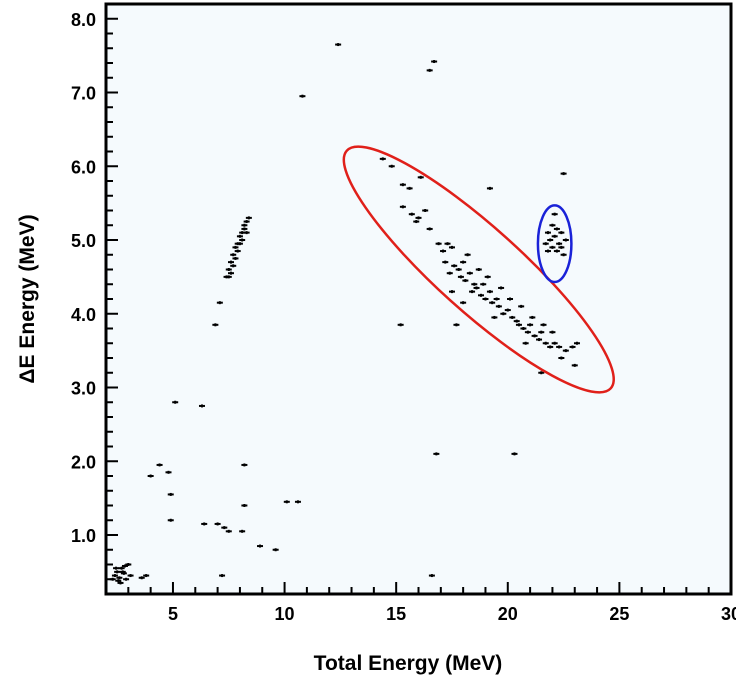 The width and height of the screenshot is (736, 681). What do you see at coordinates (83, 241) in the screenshot?
I see `y-tick-label: 5.0` at bounding box center [83, 241].